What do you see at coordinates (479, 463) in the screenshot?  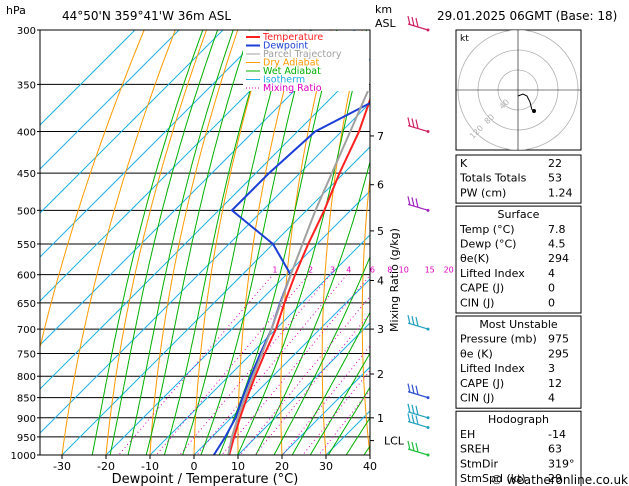 I see `table-row-label: StmDir` at bounding box center [479, 463].